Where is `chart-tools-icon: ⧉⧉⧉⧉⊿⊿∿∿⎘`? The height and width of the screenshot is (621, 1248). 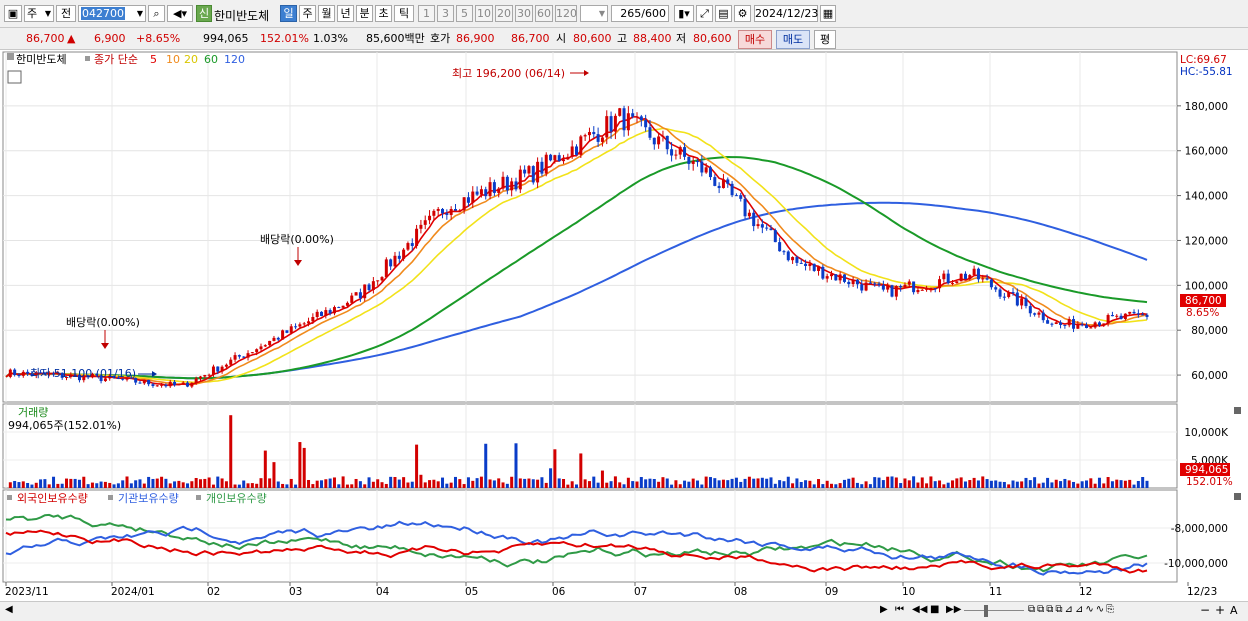
chart-tools-icon: ⧉⧉⧉⧉⊿⊿∿∿⎘ is located at coordinates (1072, 609).